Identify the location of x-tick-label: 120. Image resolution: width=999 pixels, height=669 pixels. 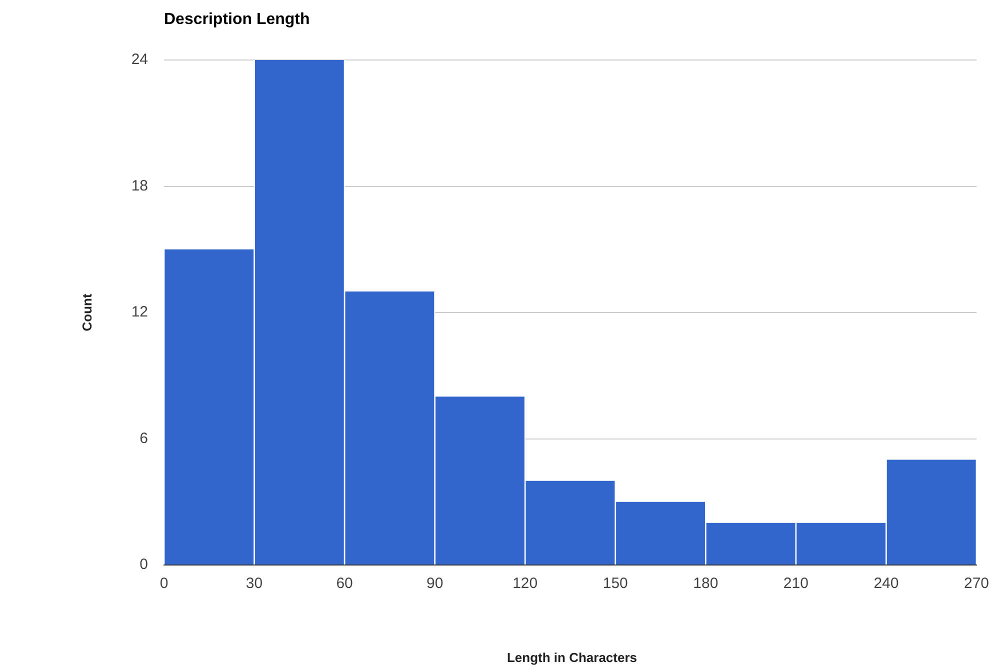
(525, 583).